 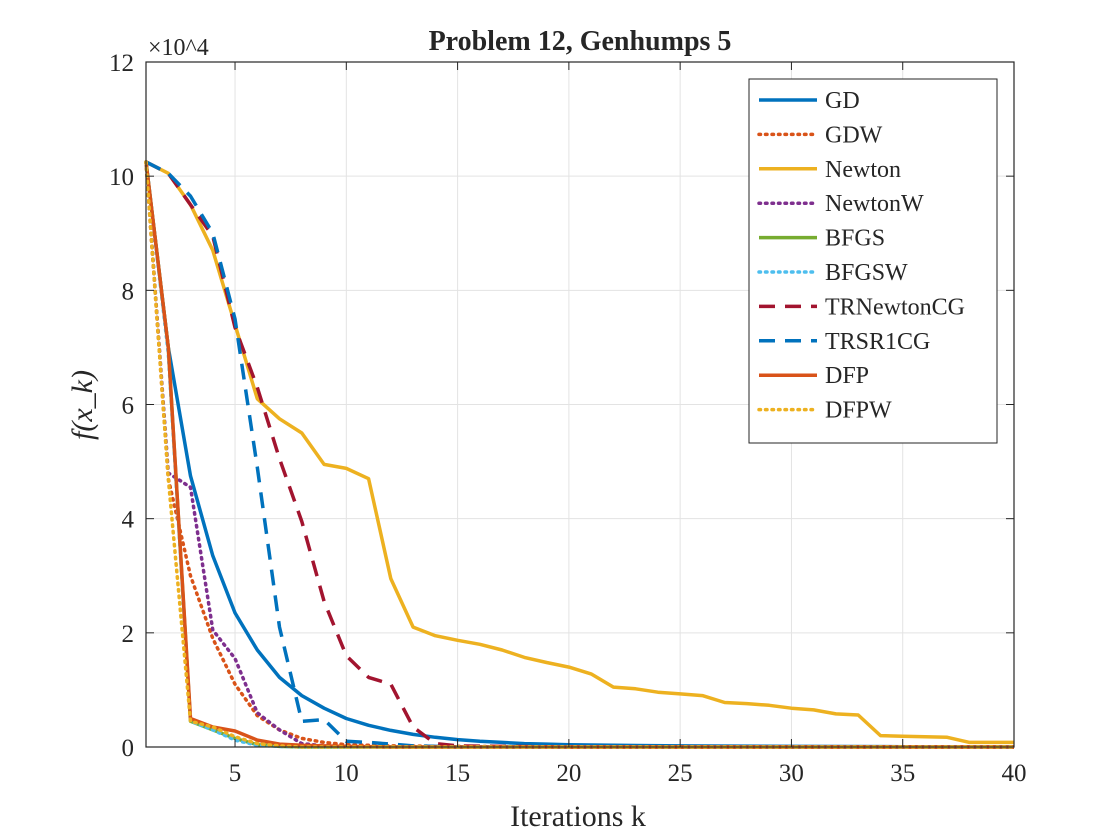 What do you see at coordinates (128, 634) in the screenshot?
I see `y-tick-label: 2` at bounding box center [128, 634].